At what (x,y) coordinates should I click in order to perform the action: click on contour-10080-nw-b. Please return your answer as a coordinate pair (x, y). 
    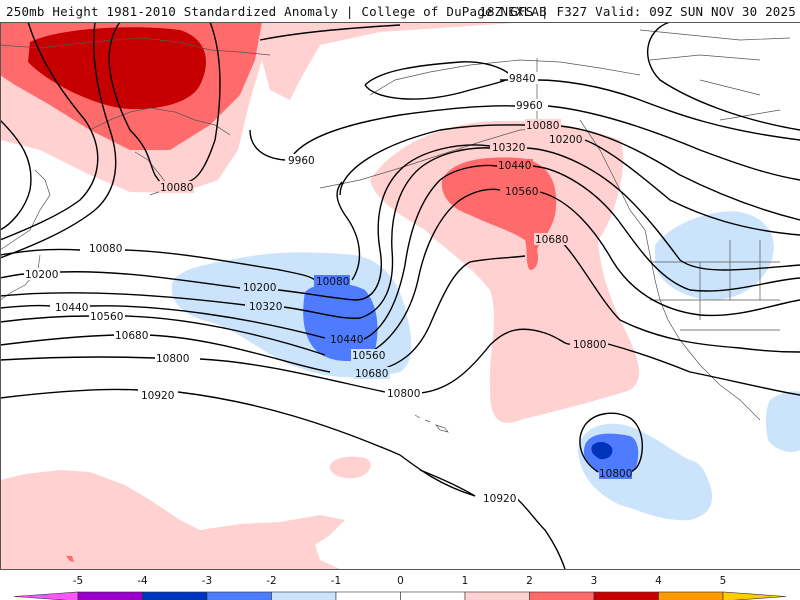
    Looking at the image, I should click on (58, 140).